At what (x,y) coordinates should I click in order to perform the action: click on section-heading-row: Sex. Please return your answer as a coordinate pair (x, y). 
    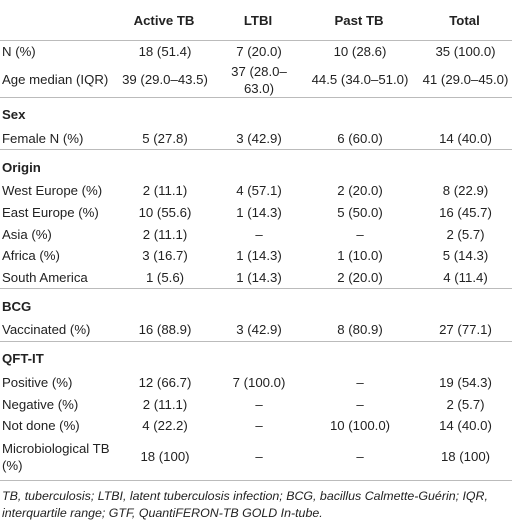
    Looking at the image, I should click on (256, 112).